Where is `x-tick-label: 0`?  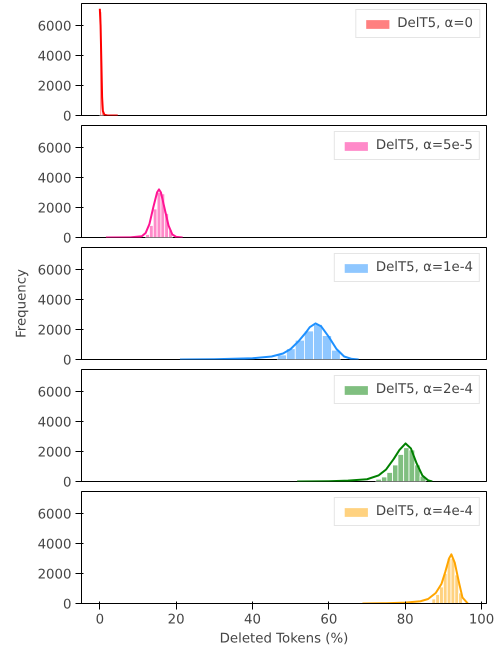 x-tick-label: 0 is located at coordinates (100, 620).